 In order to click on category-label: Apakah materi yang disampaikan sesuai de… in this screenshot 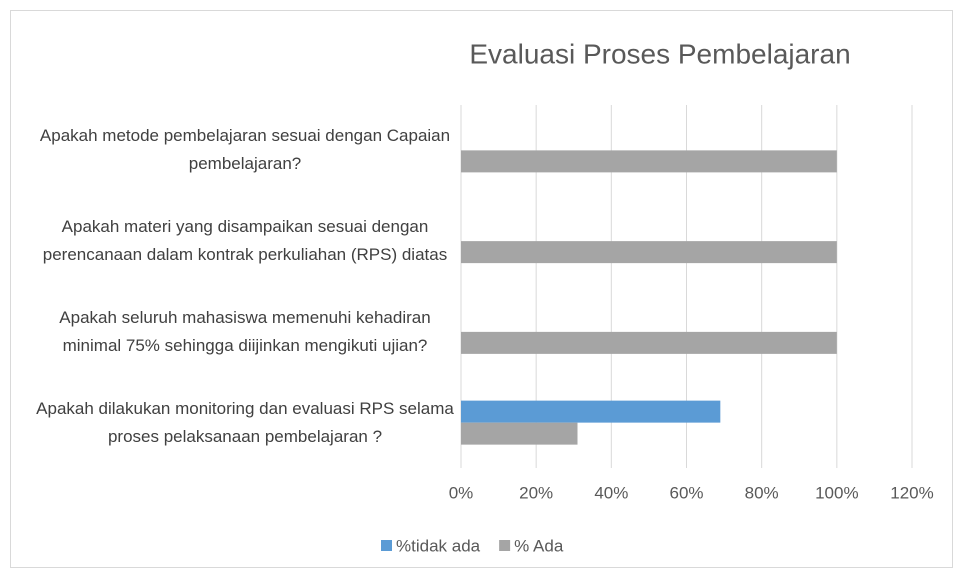, I will do `click(245, 241)`.